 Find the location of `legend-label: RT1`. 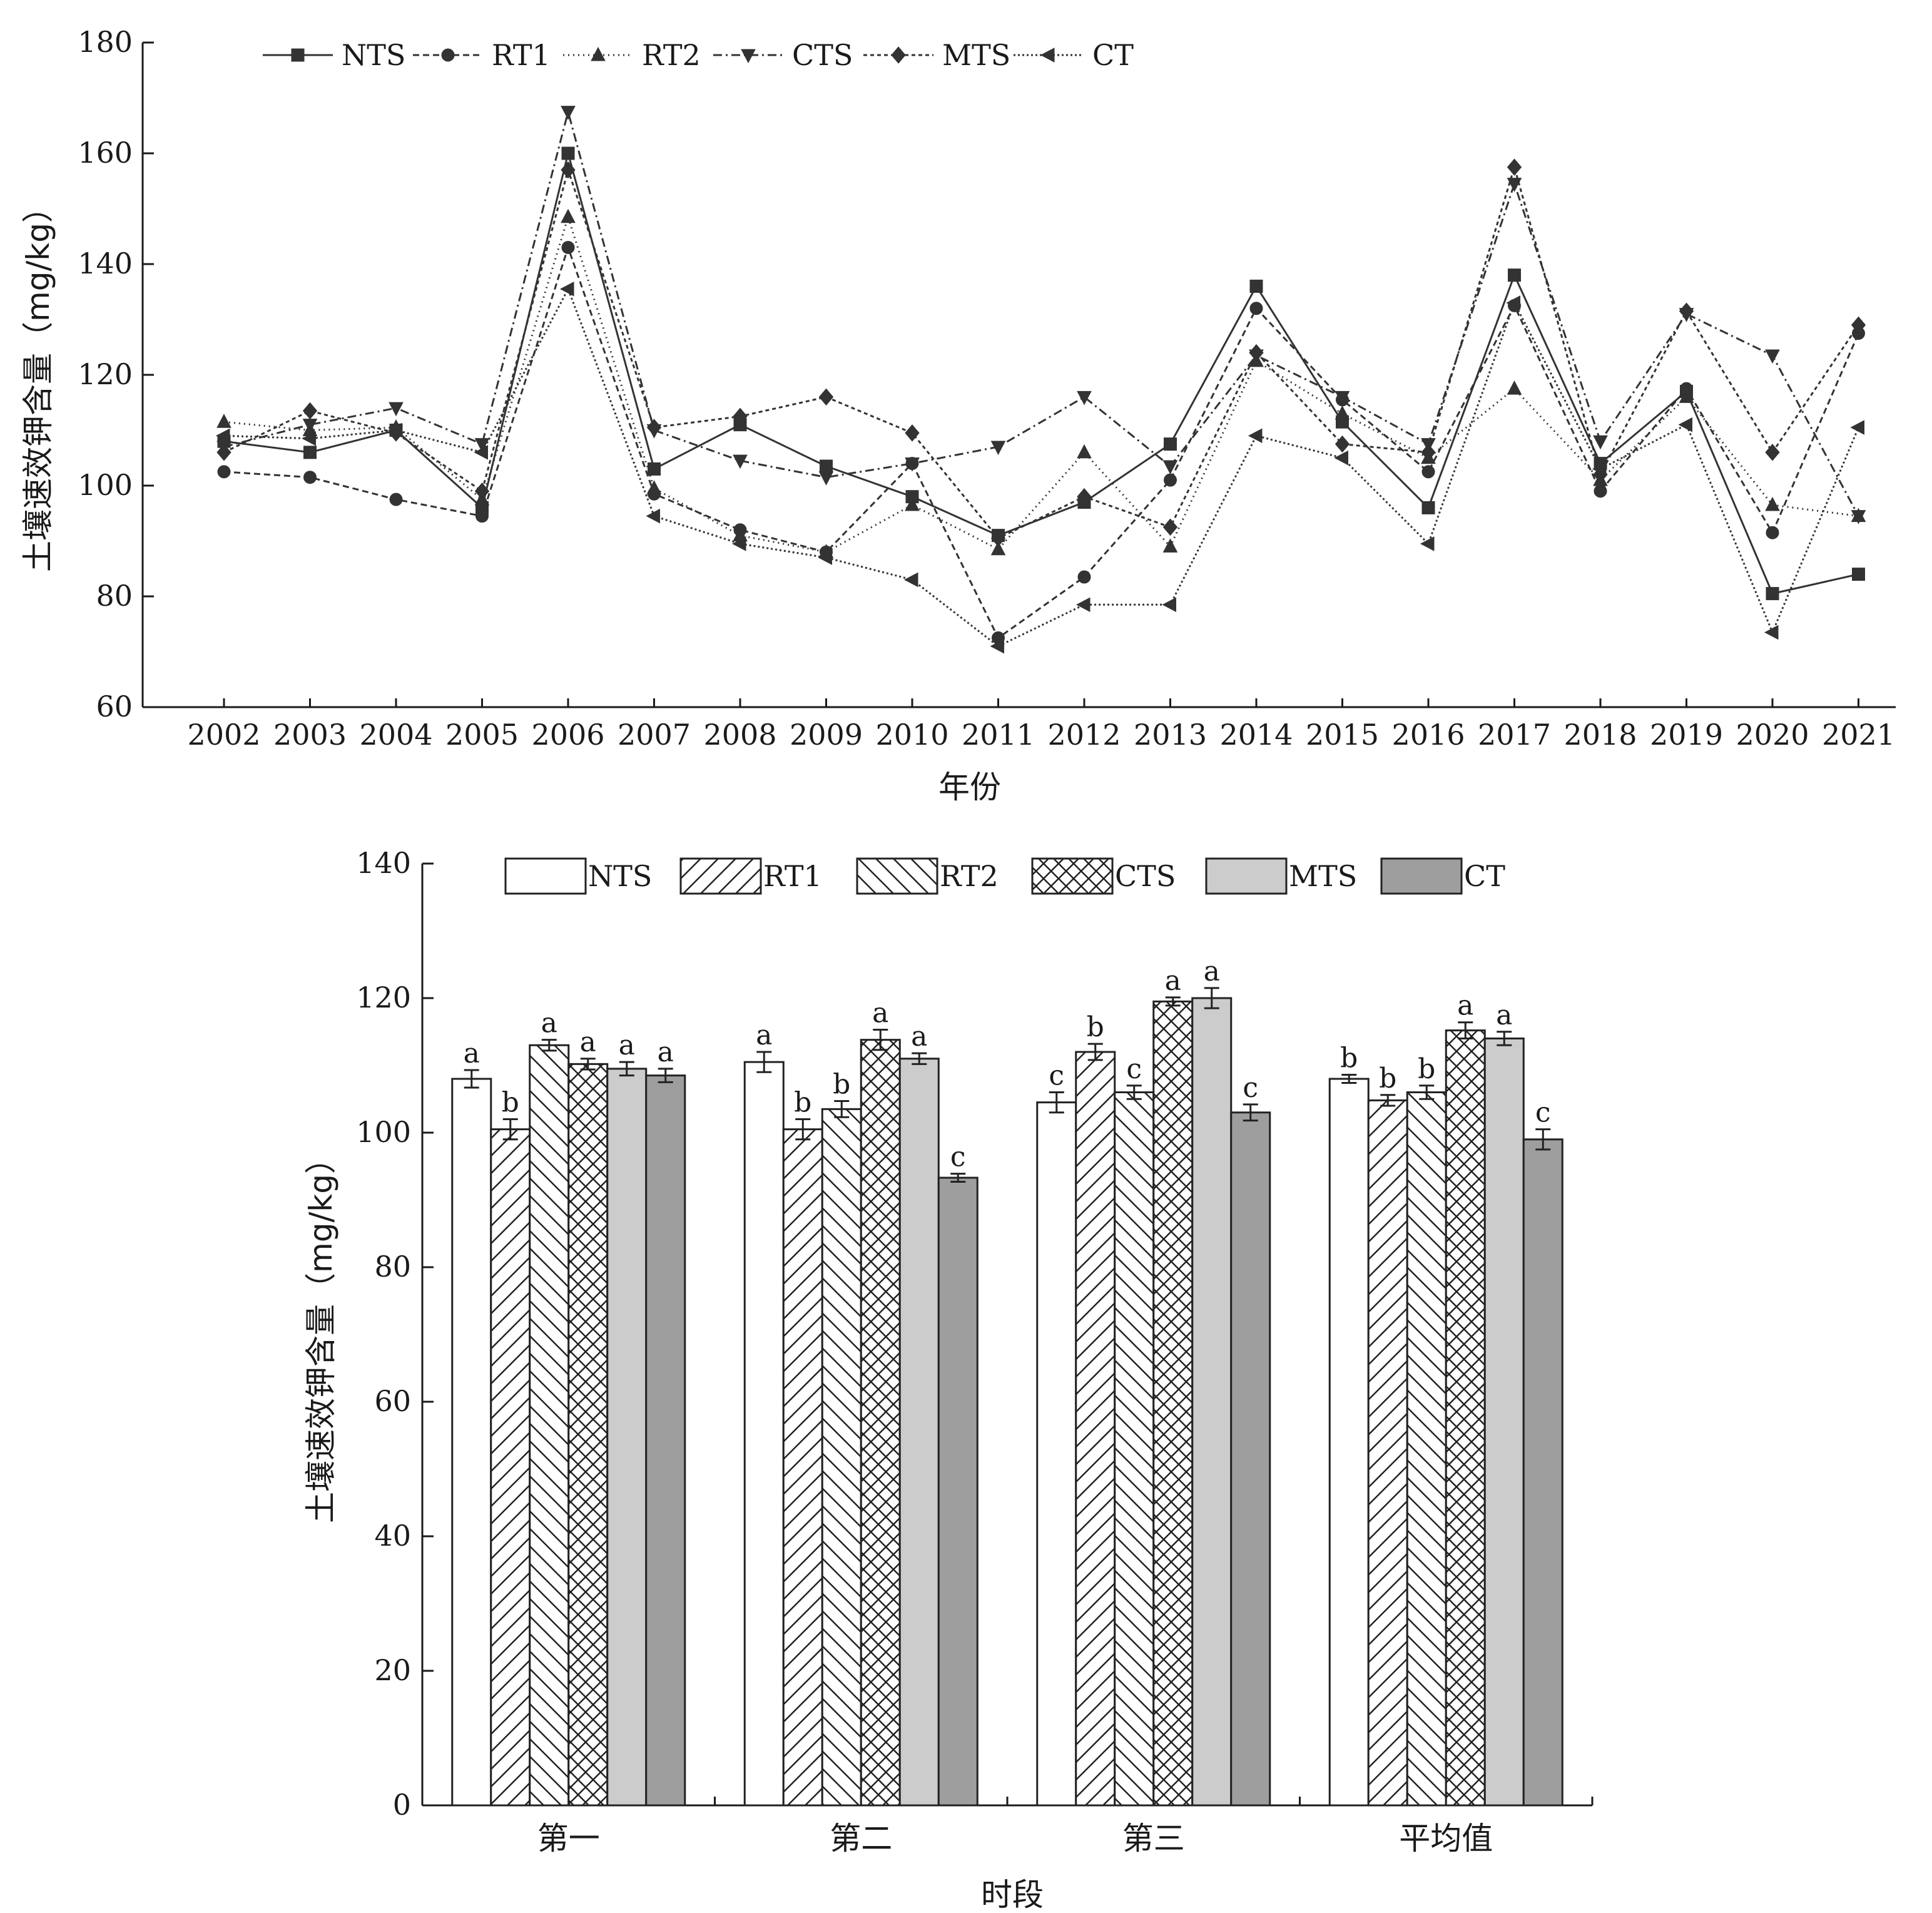

legend-label: RT1 is located at coordinates (521, 55).